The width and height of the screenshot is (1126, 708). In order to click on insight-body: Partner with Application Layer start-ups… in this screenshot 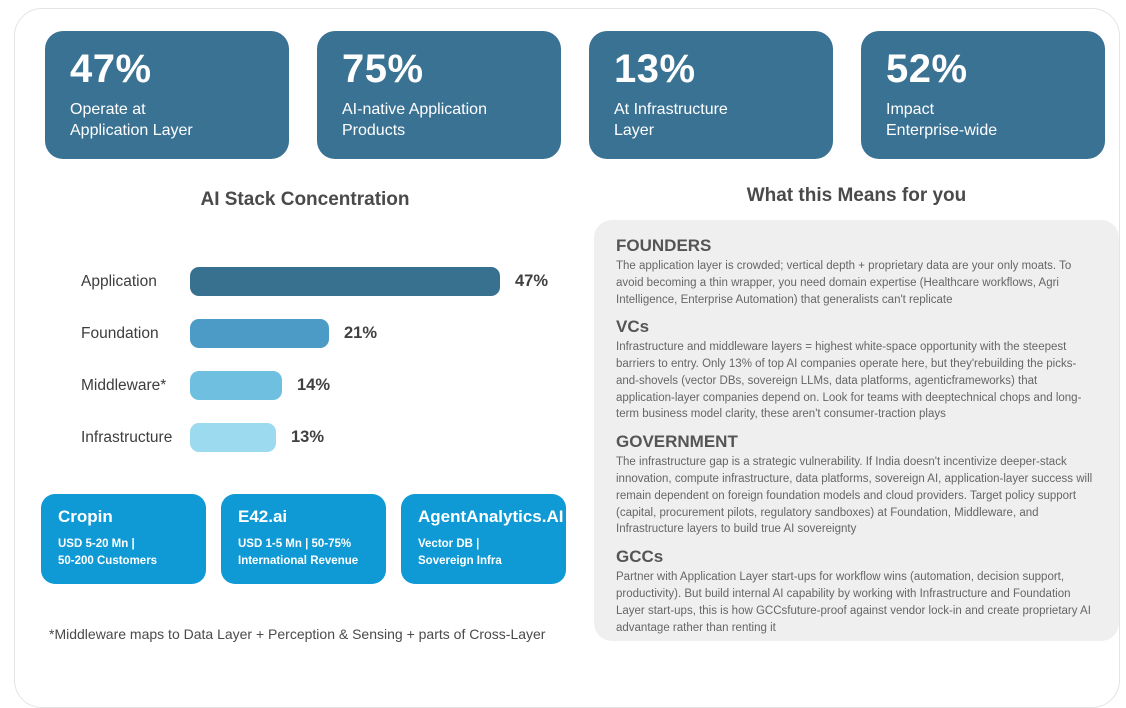, I will do `click(853, 602)`.